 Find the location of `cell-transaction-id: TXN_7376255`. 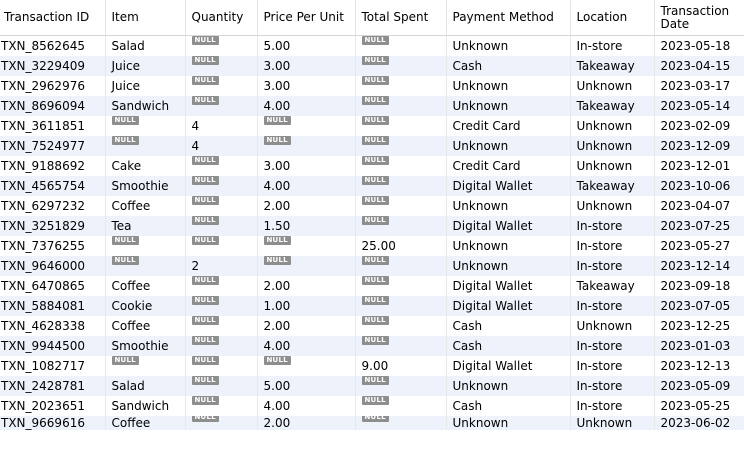

cell-transaction-id: TXN_7376255 is located at coordinates (53, 246).